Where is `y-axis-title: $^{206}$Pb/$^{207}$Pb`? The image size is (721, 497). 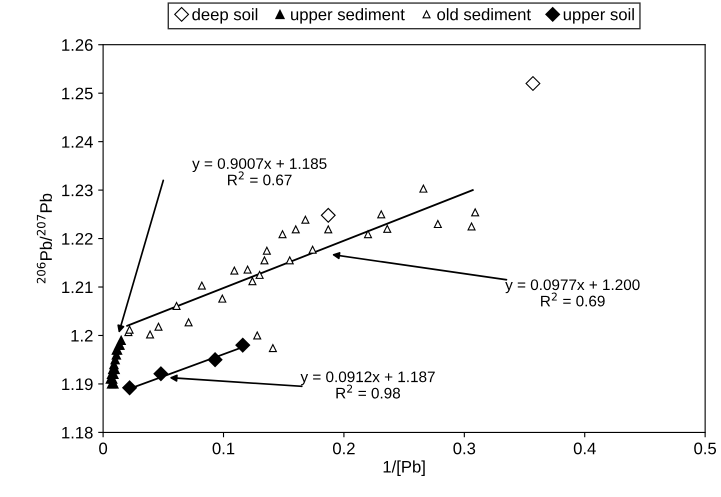
y-axis-title: $^{206}$Pb/$^{207}$Pb is located at coordinates (44, 239).